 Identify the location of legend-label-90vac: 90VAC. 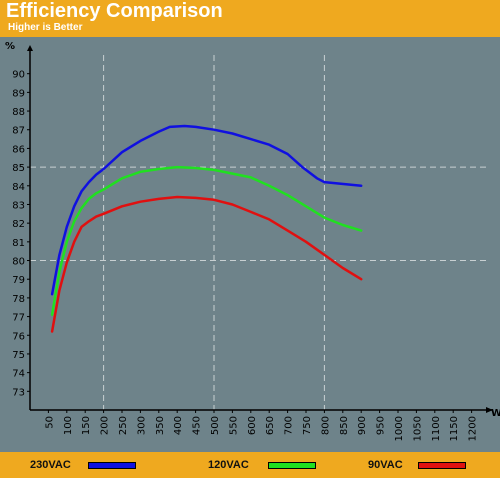
(385, 465).